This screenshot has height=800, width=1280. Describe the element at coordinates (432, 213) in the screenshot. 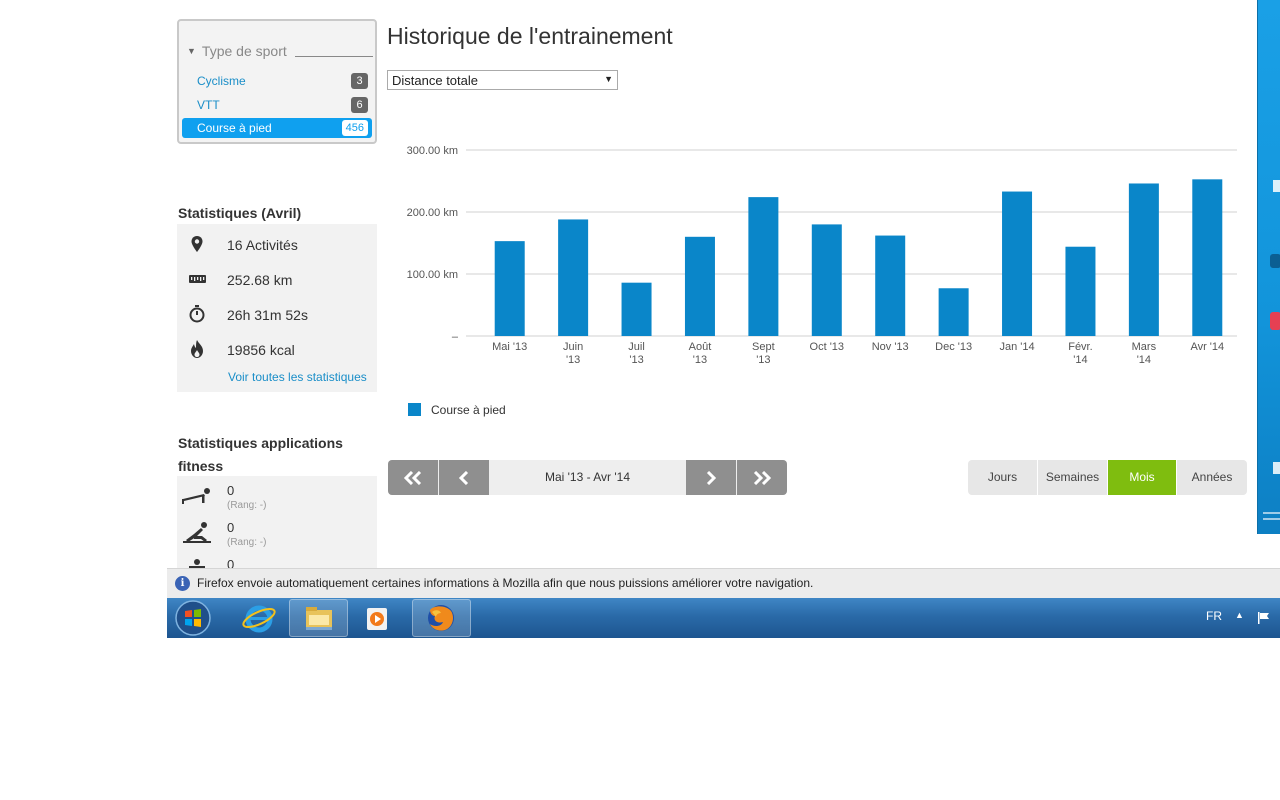

I see `y-tick-label: 200.00 km` at that location.